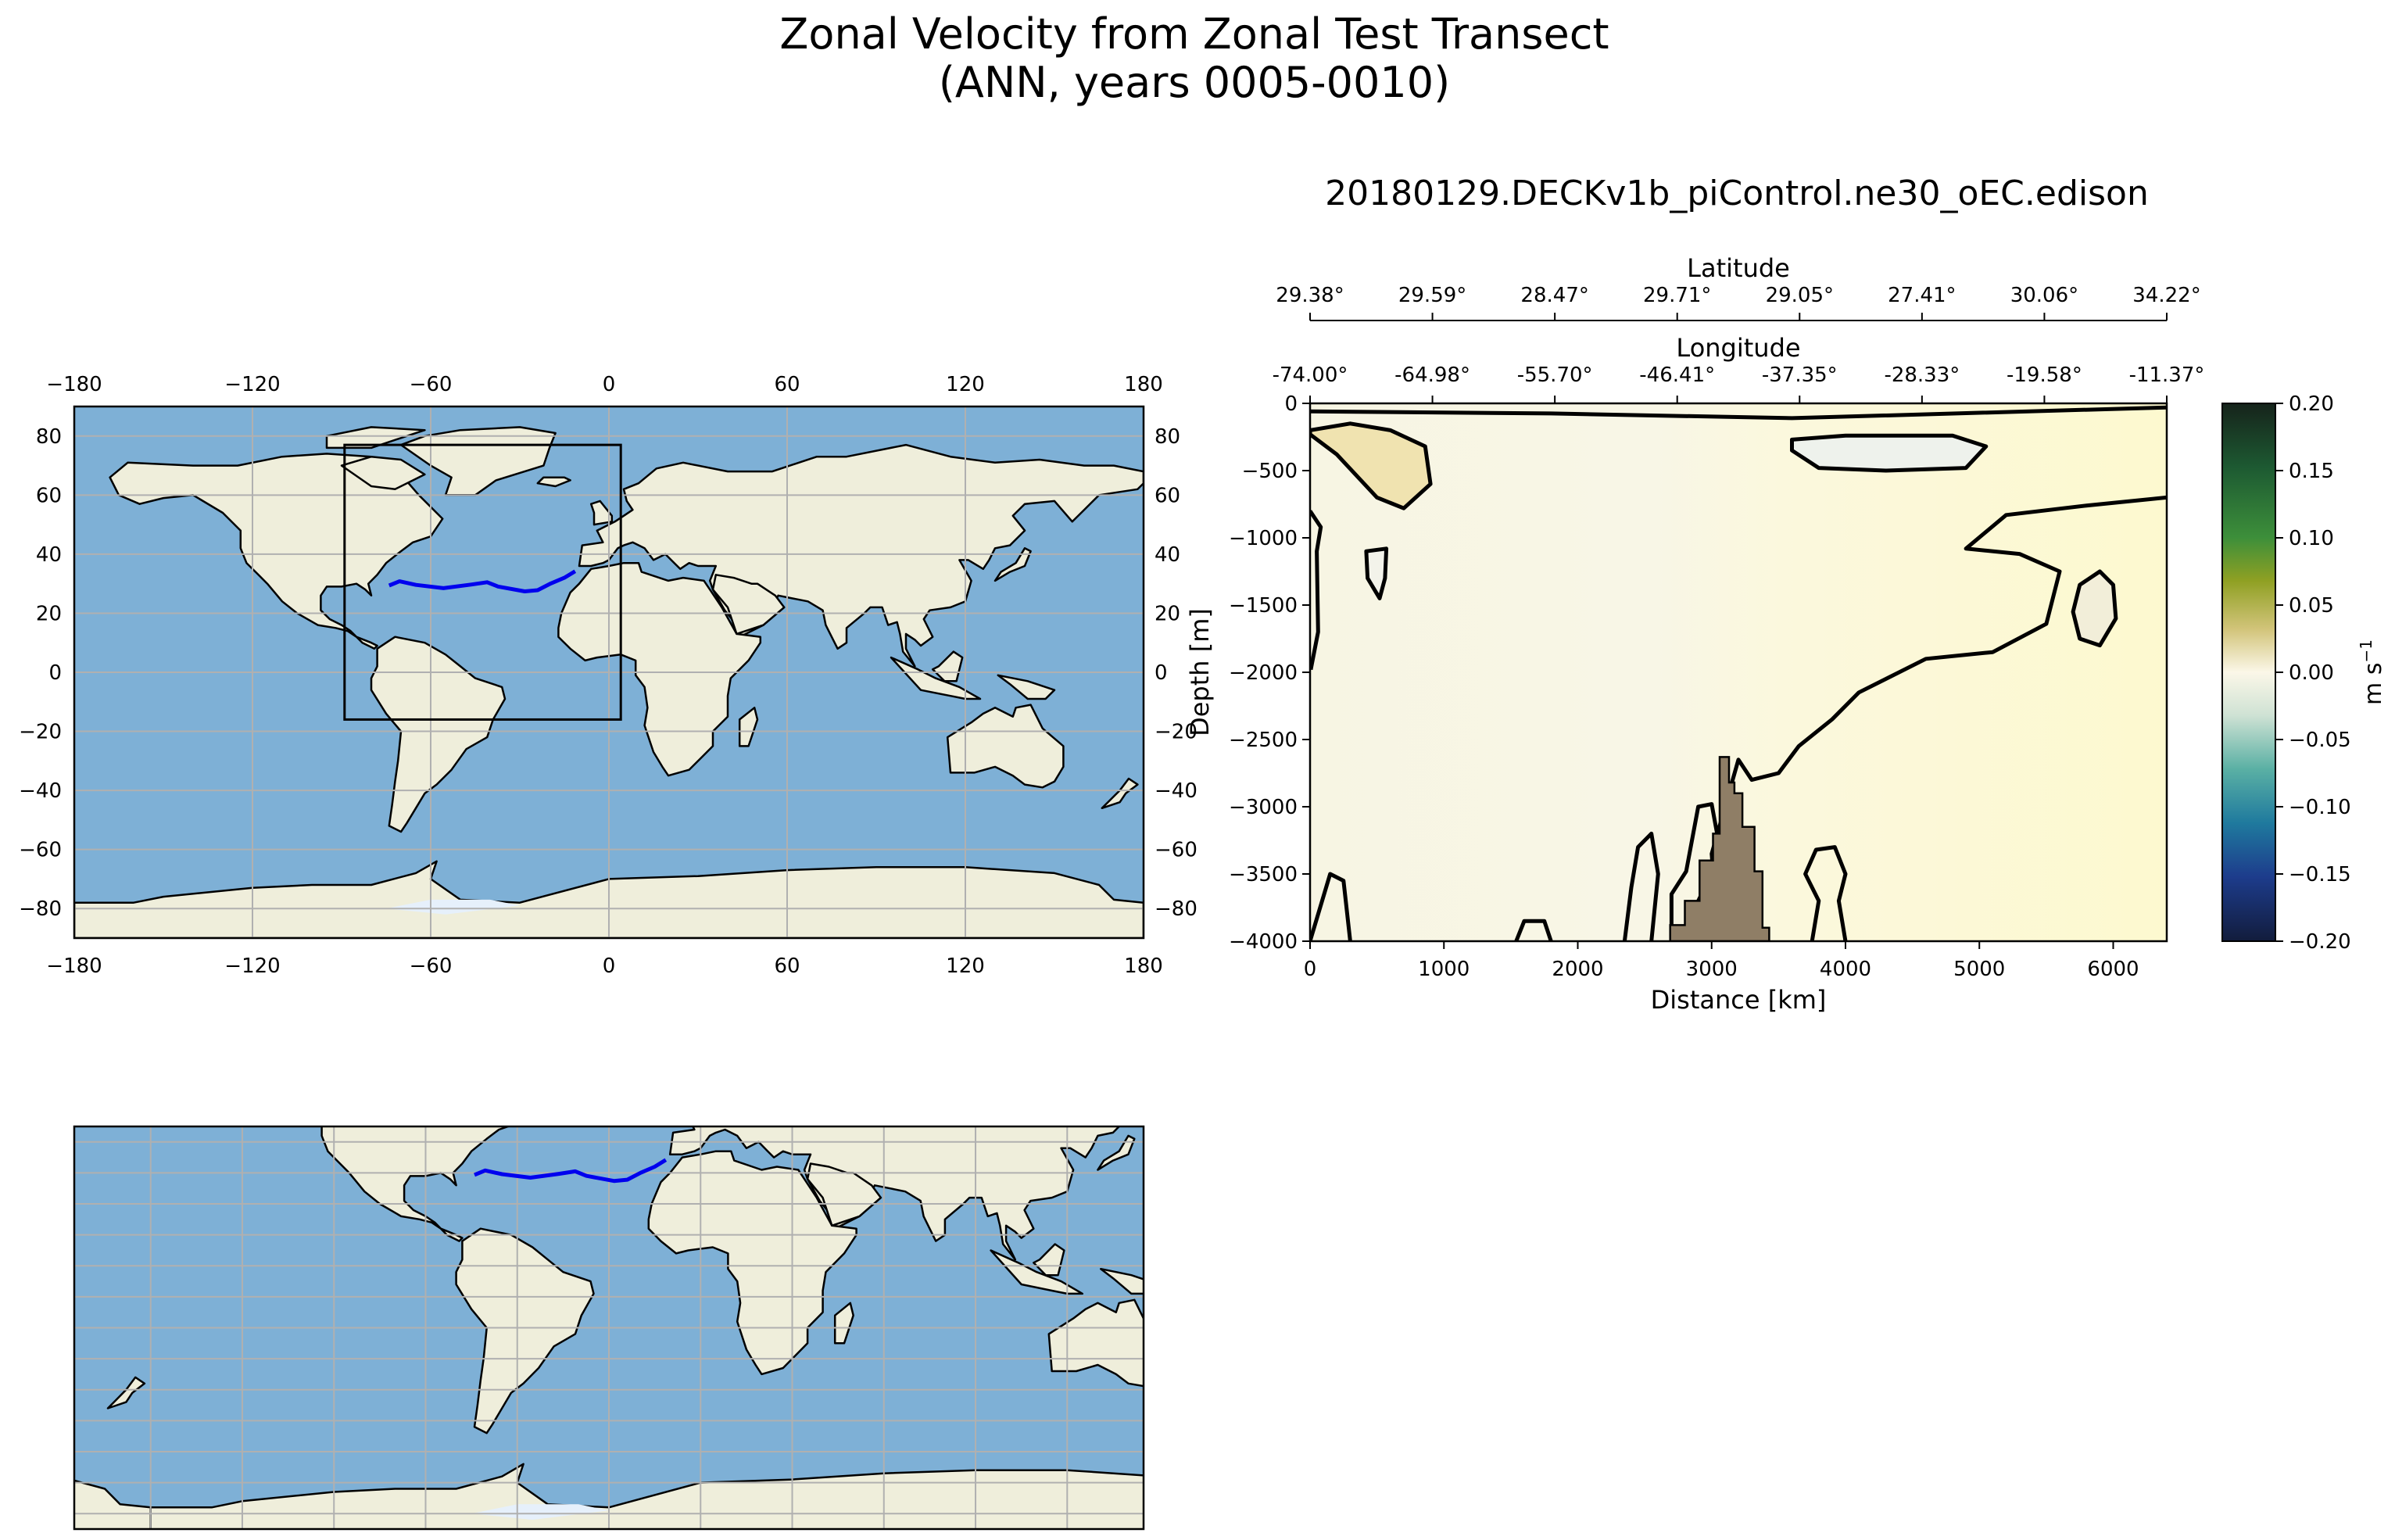  What do you see at coordinates (2311, 538) in the screenshot?
I see `colorbar-tick-label: 0.10` at bounding box center [2311, 538].